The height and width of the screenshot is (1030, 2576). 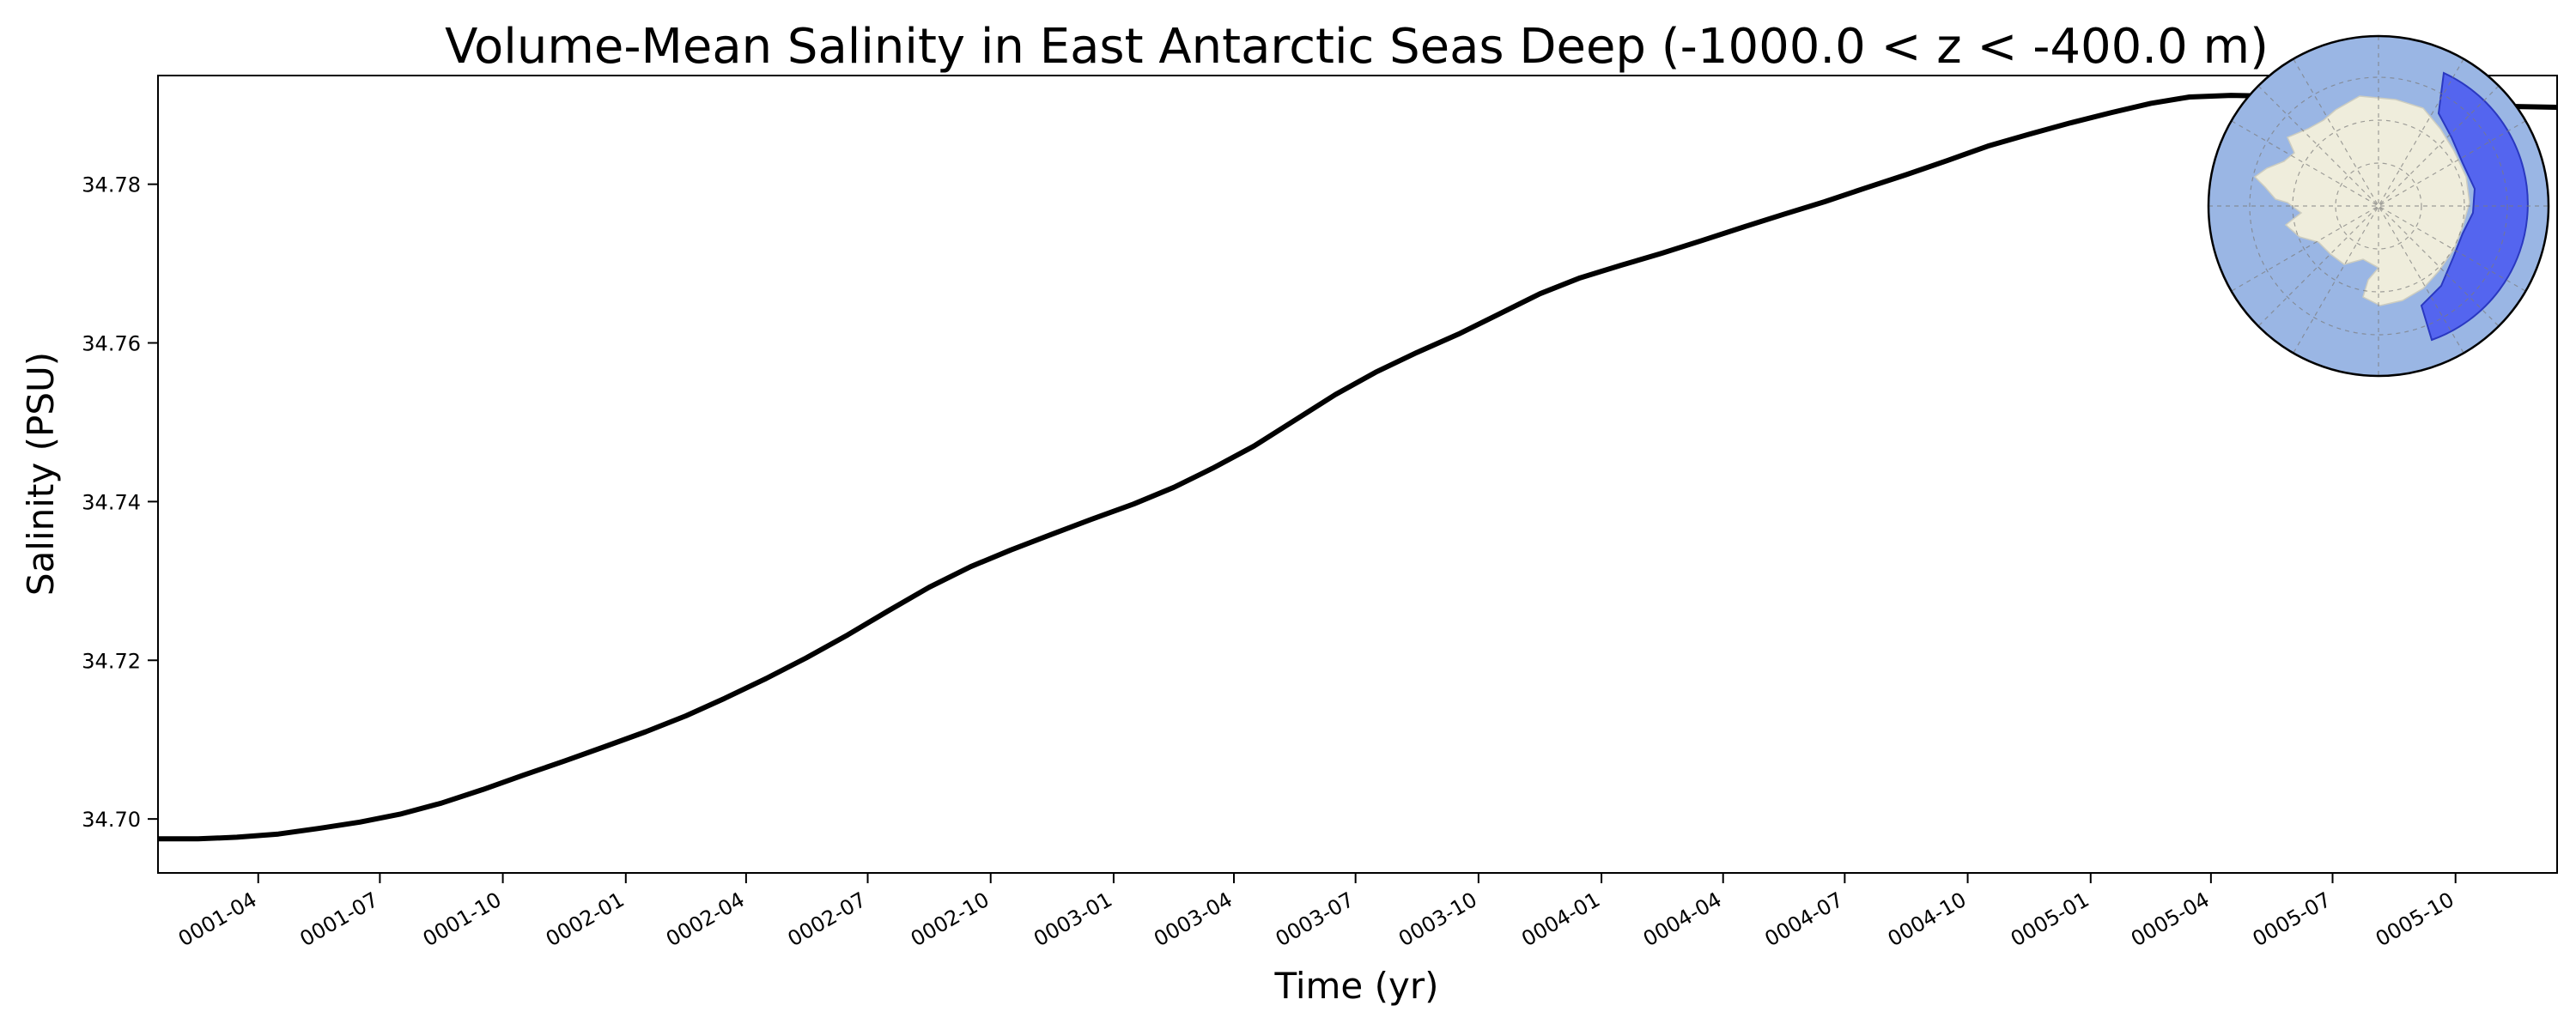 I want to click on x-tick-label: 0004-10, so click(x=1928, y=919).